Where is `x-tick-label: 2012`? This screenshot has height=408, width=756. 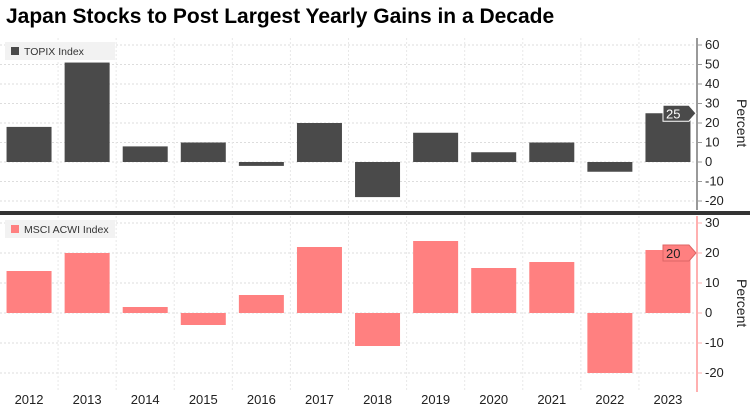 x-tick-label: 2012 is located at coordinates (29, 399).